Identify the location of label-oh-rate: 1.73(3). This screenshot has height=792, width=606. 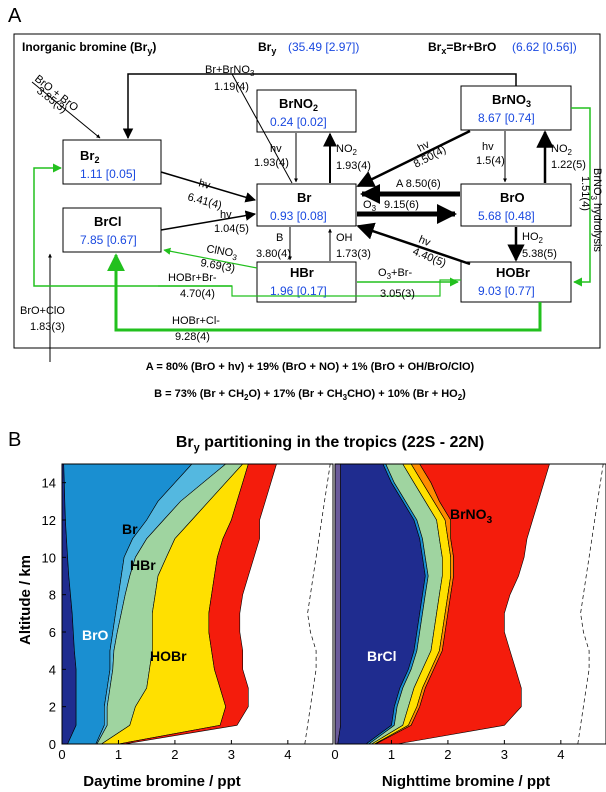
(353, 254).